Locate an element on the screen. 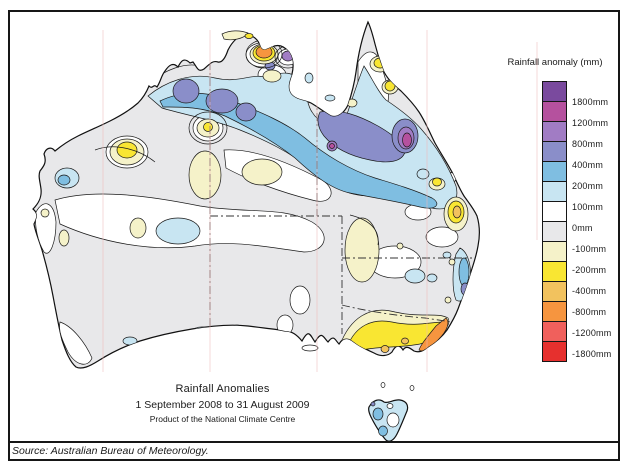 The width and height of the screenshot is (627, 466). legend-label: -1200mm is located at coordinates (592, 332).